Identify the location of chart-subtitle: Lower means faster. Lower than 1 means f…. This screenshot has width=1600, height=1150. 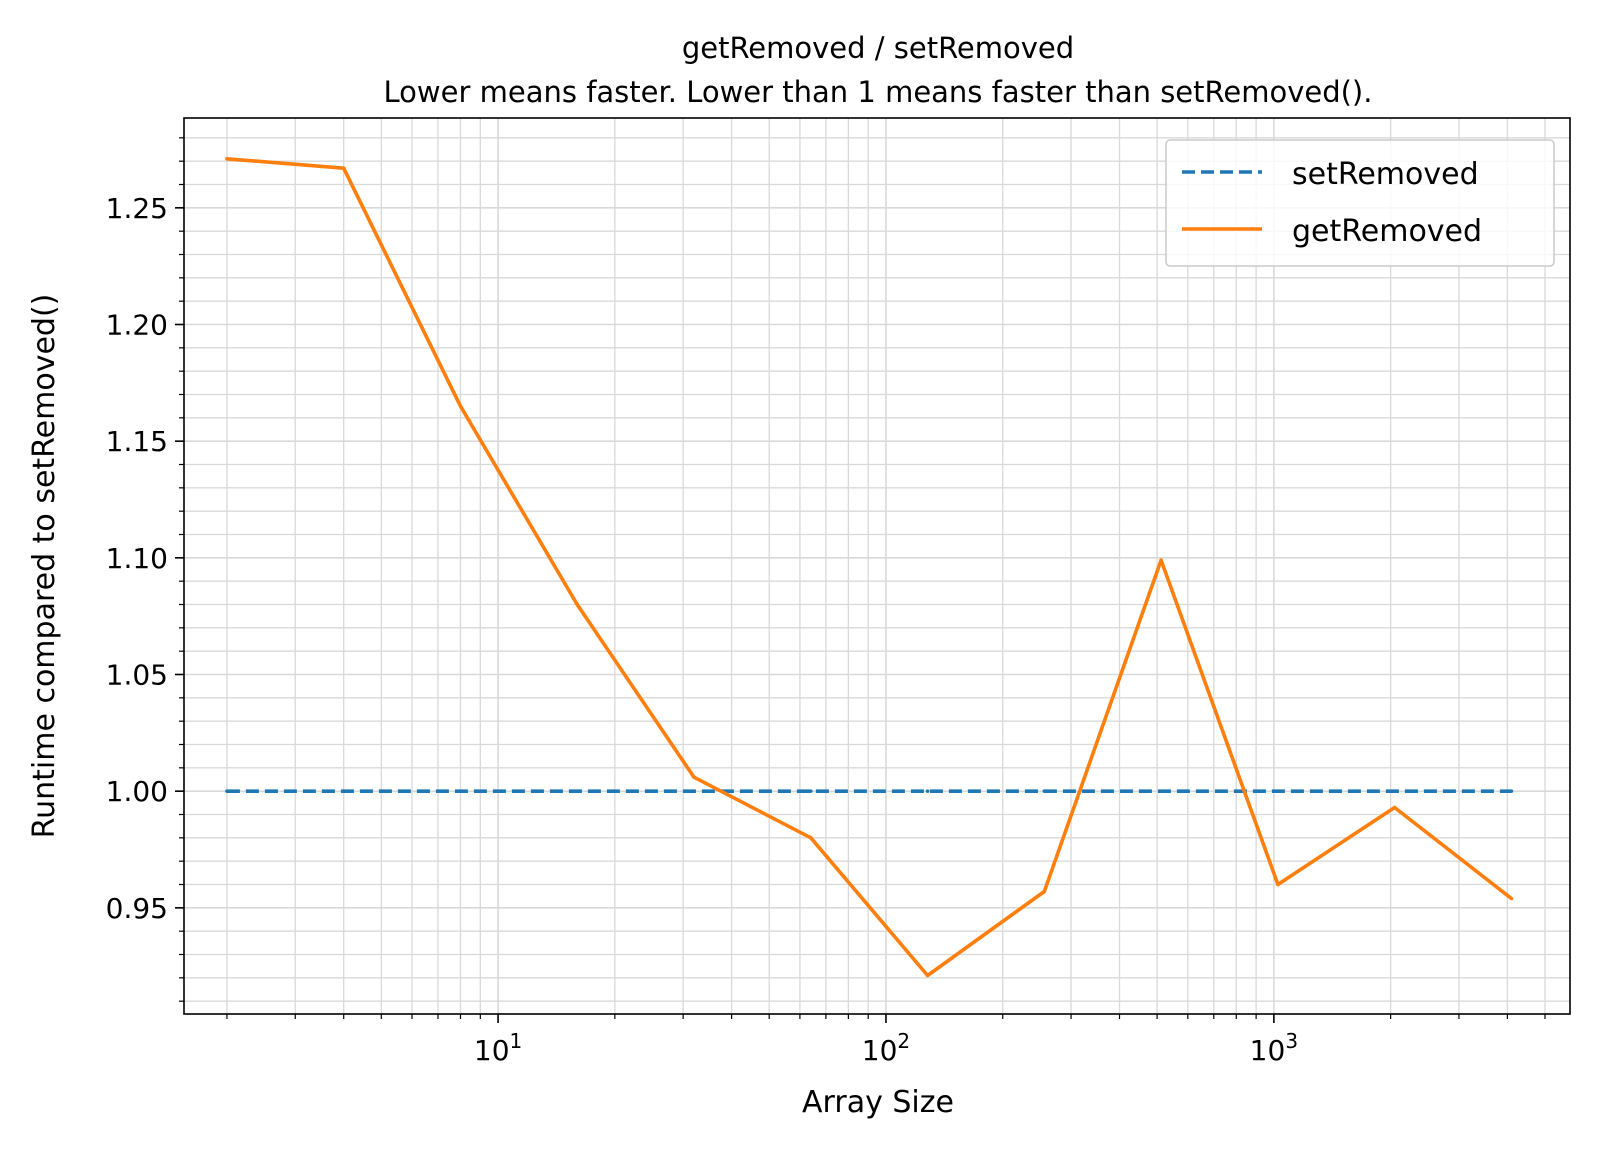
(878, 92).